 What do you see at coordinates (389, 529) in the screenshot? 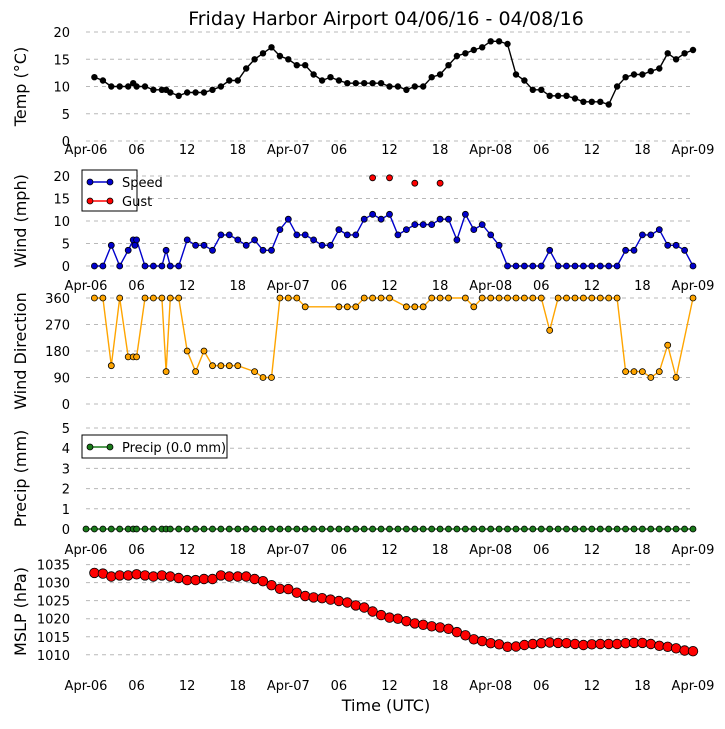
I see `series-precip-precip-0-0-mm-` at bounding box center [389, 529].